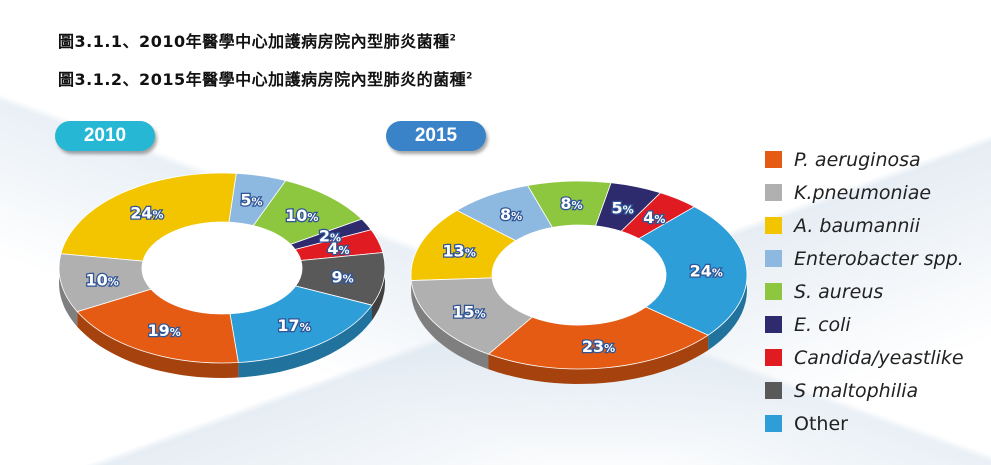 This screenshot has width=991, height=465. What do you see at coordinates (623, 207) in the screenshot?
I see `slice-label-e-coli: 5%` at bounding box center [623, 207].